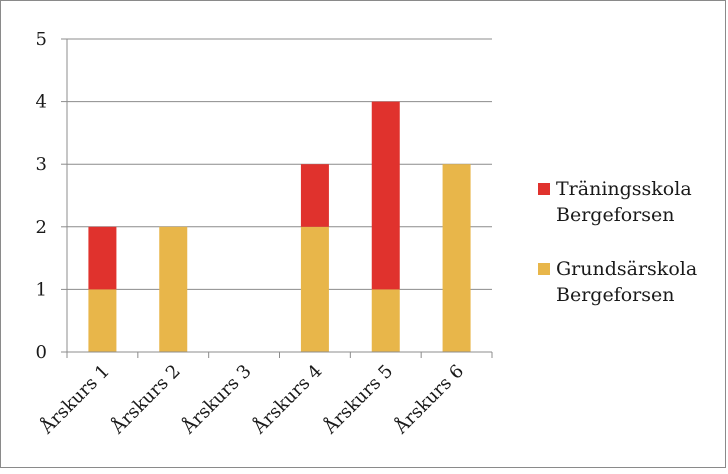  I want to click on x-tick-label: Årskurs 3, so click(216, 399).